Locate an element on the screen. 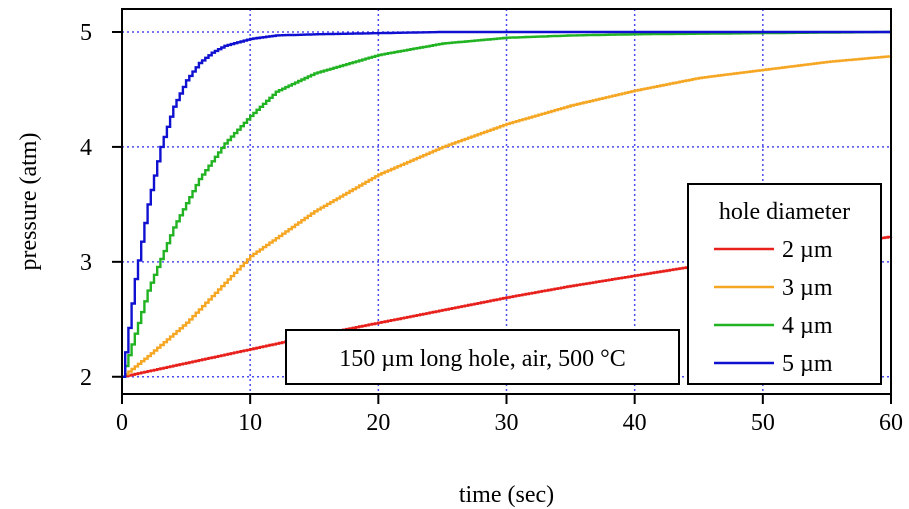 This screenshot has height=509, width=909. legend-label: 4 µm is located at coordinates (807, 326).